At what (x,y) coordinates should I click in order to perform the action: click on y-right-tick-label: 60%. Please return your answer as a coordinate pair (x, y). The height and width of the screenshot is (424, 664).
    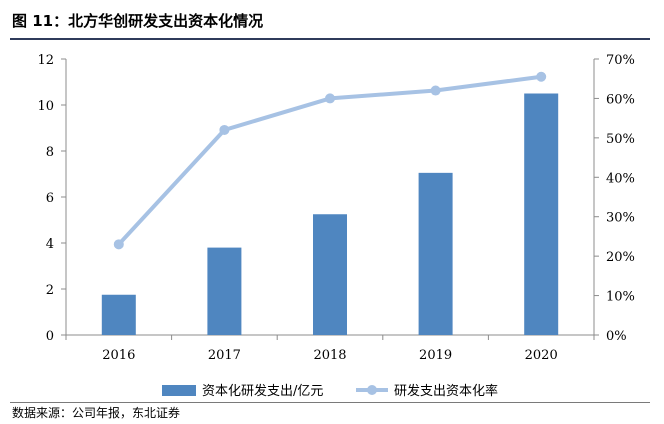
    Looking at the image, I should click on (620, 99).